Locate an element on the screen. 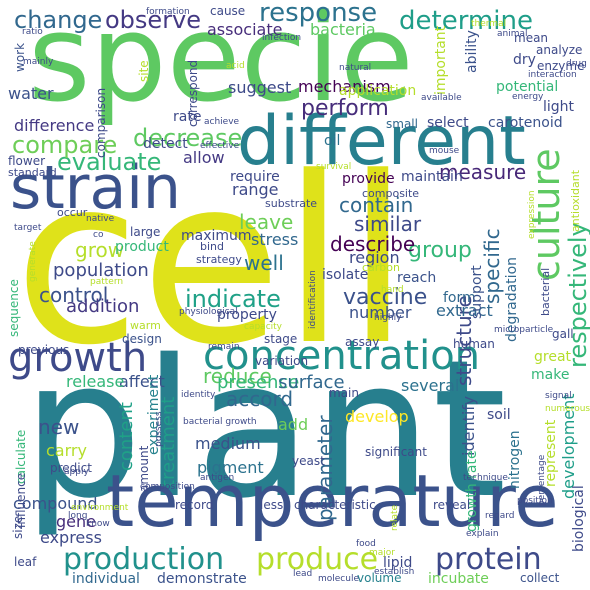 This screenshot has width=590, height=590. word-characteristic: characteristic is located at coordinates (335, 505).